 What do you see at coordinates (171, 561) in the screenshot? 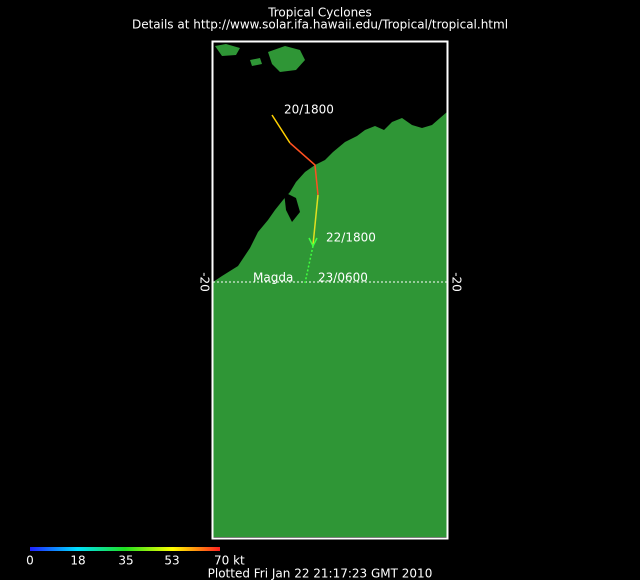
I see `legend-tick: 53` at bounding box center [171, 561].